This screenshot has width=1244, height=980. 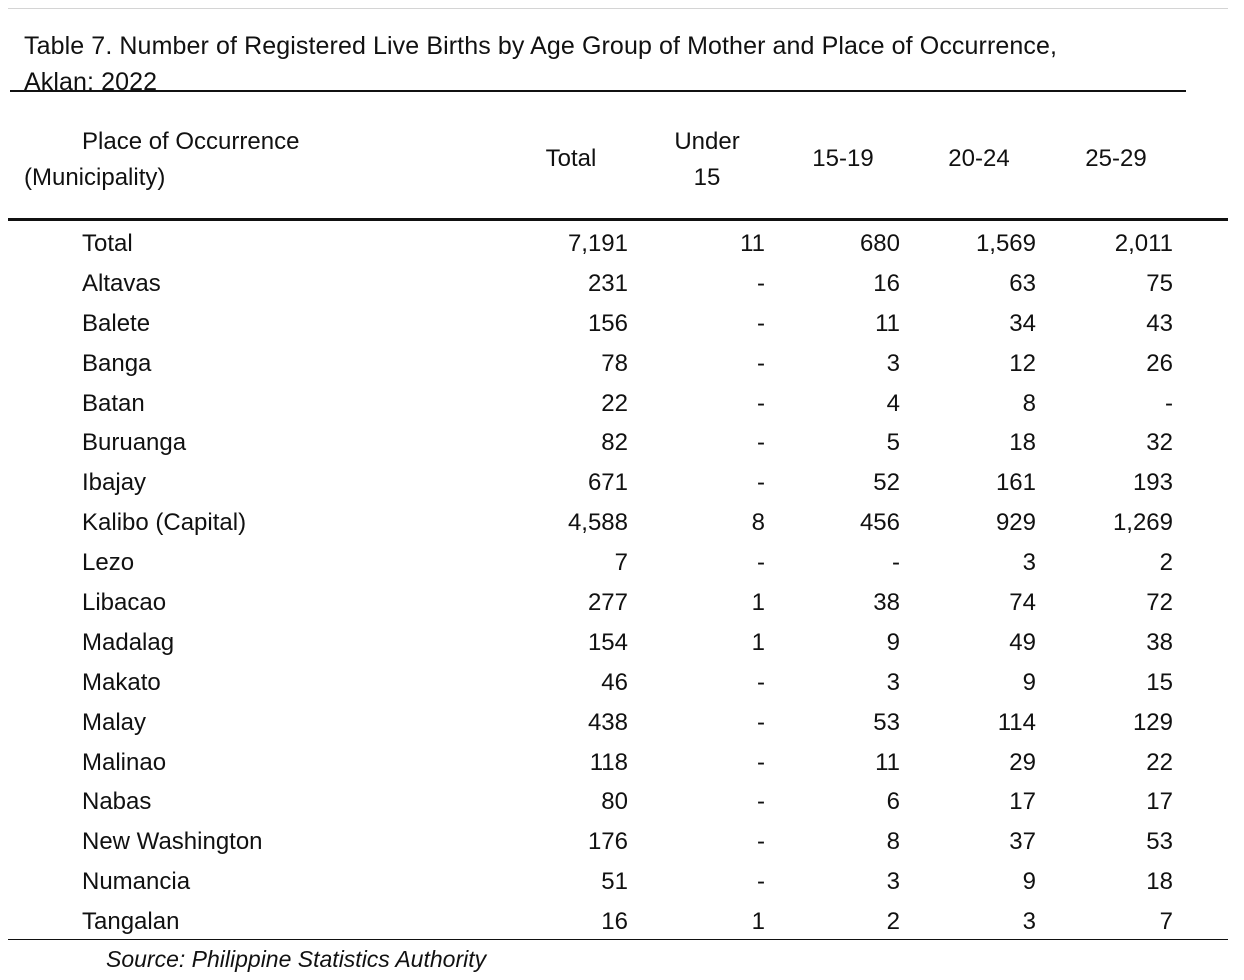 I want to click on age-25-29-cell: 26, so click(x=1159, y=363).